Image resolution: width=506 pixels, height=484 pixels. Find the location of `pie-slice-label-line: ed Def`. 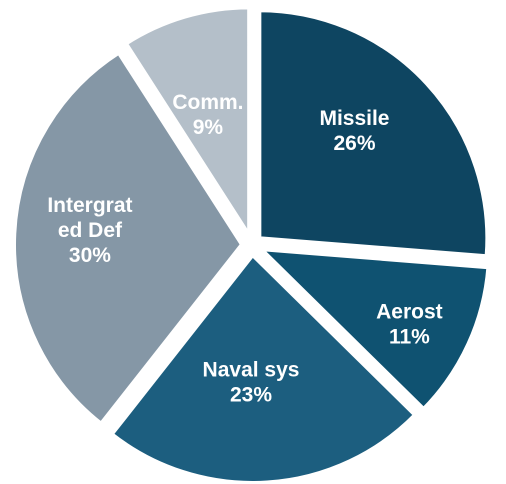

pie-slice-label-line: ed Def is located at coordinates (90, 230).